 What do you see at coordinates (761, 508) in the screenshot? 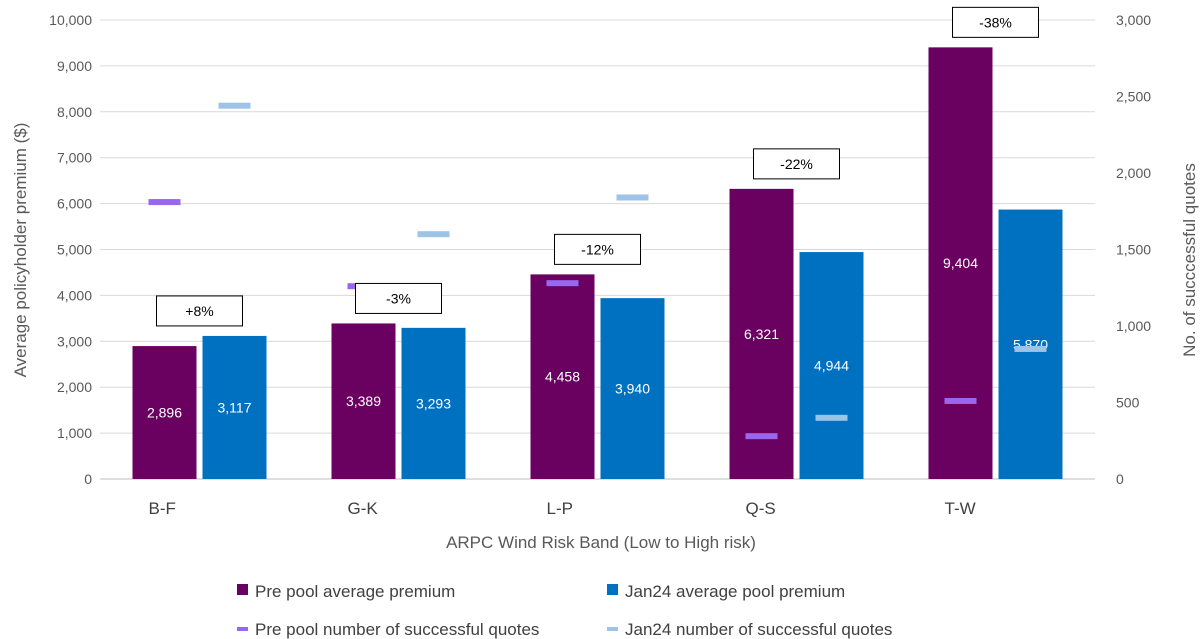
I see `category-label: Q-S` at bounding box center [761, 508].